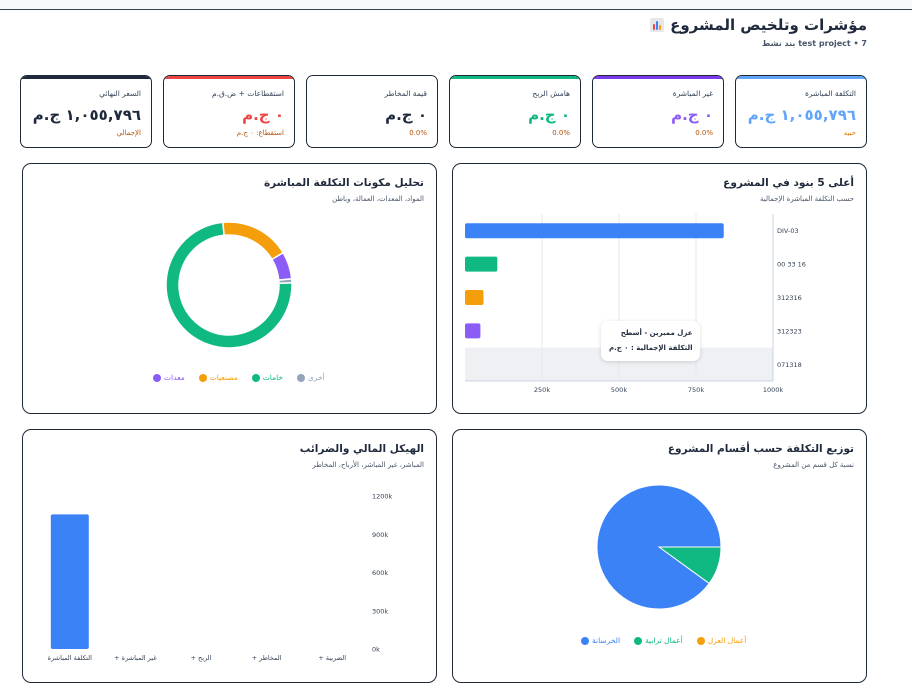 The height and width of the screenshot is (683, 912). What do you see at coordinates (218, 377) in the screenshot?
I see `legend-item-labor: مصنعيات` at bounding box center [218, 377].